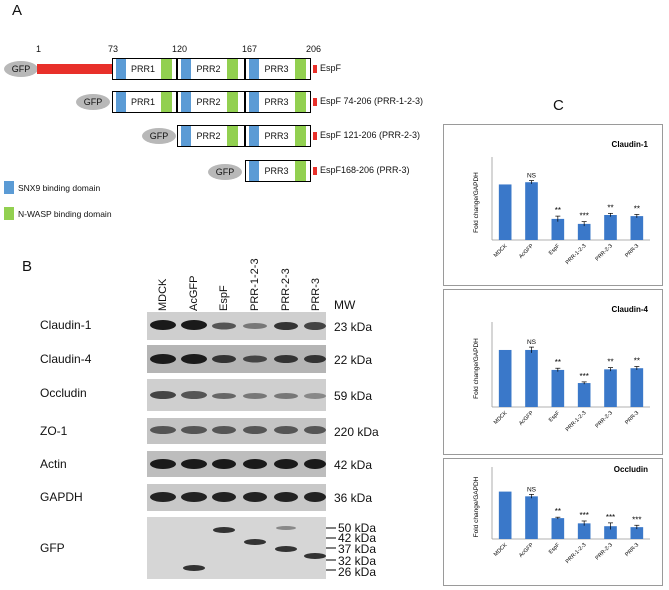  Describe the element at coordinates (75, 69) in the screenshot. I see `n-terminal-region` at that location.